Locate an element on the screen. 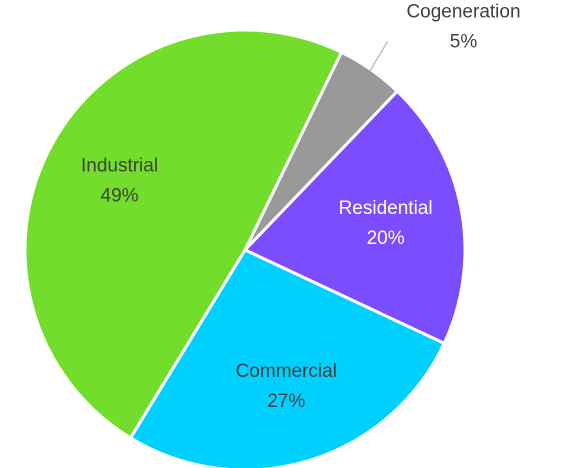 The width and height of the screenshot is (563, 468). value-label: 49% is located at coordinates (120, 195).